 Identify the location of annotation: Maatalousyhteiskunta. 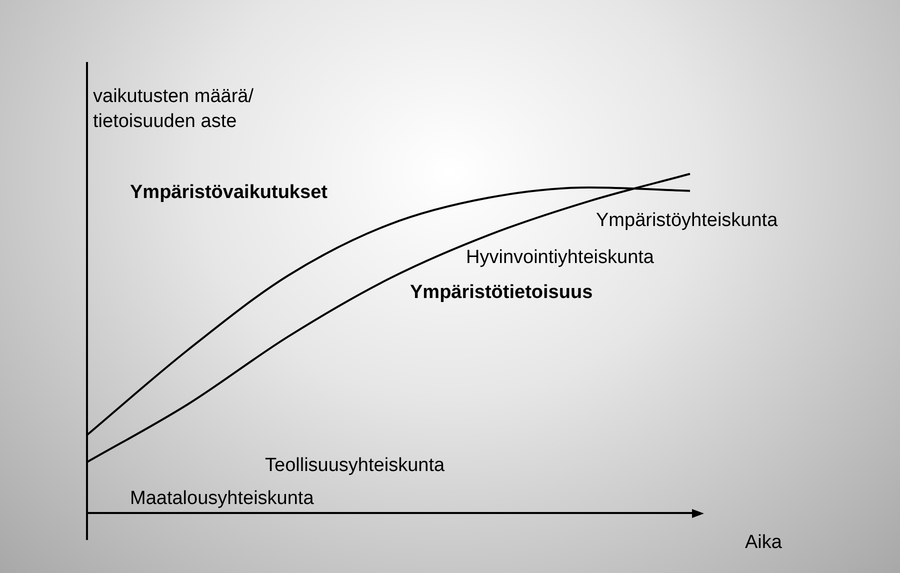
(222, 498).